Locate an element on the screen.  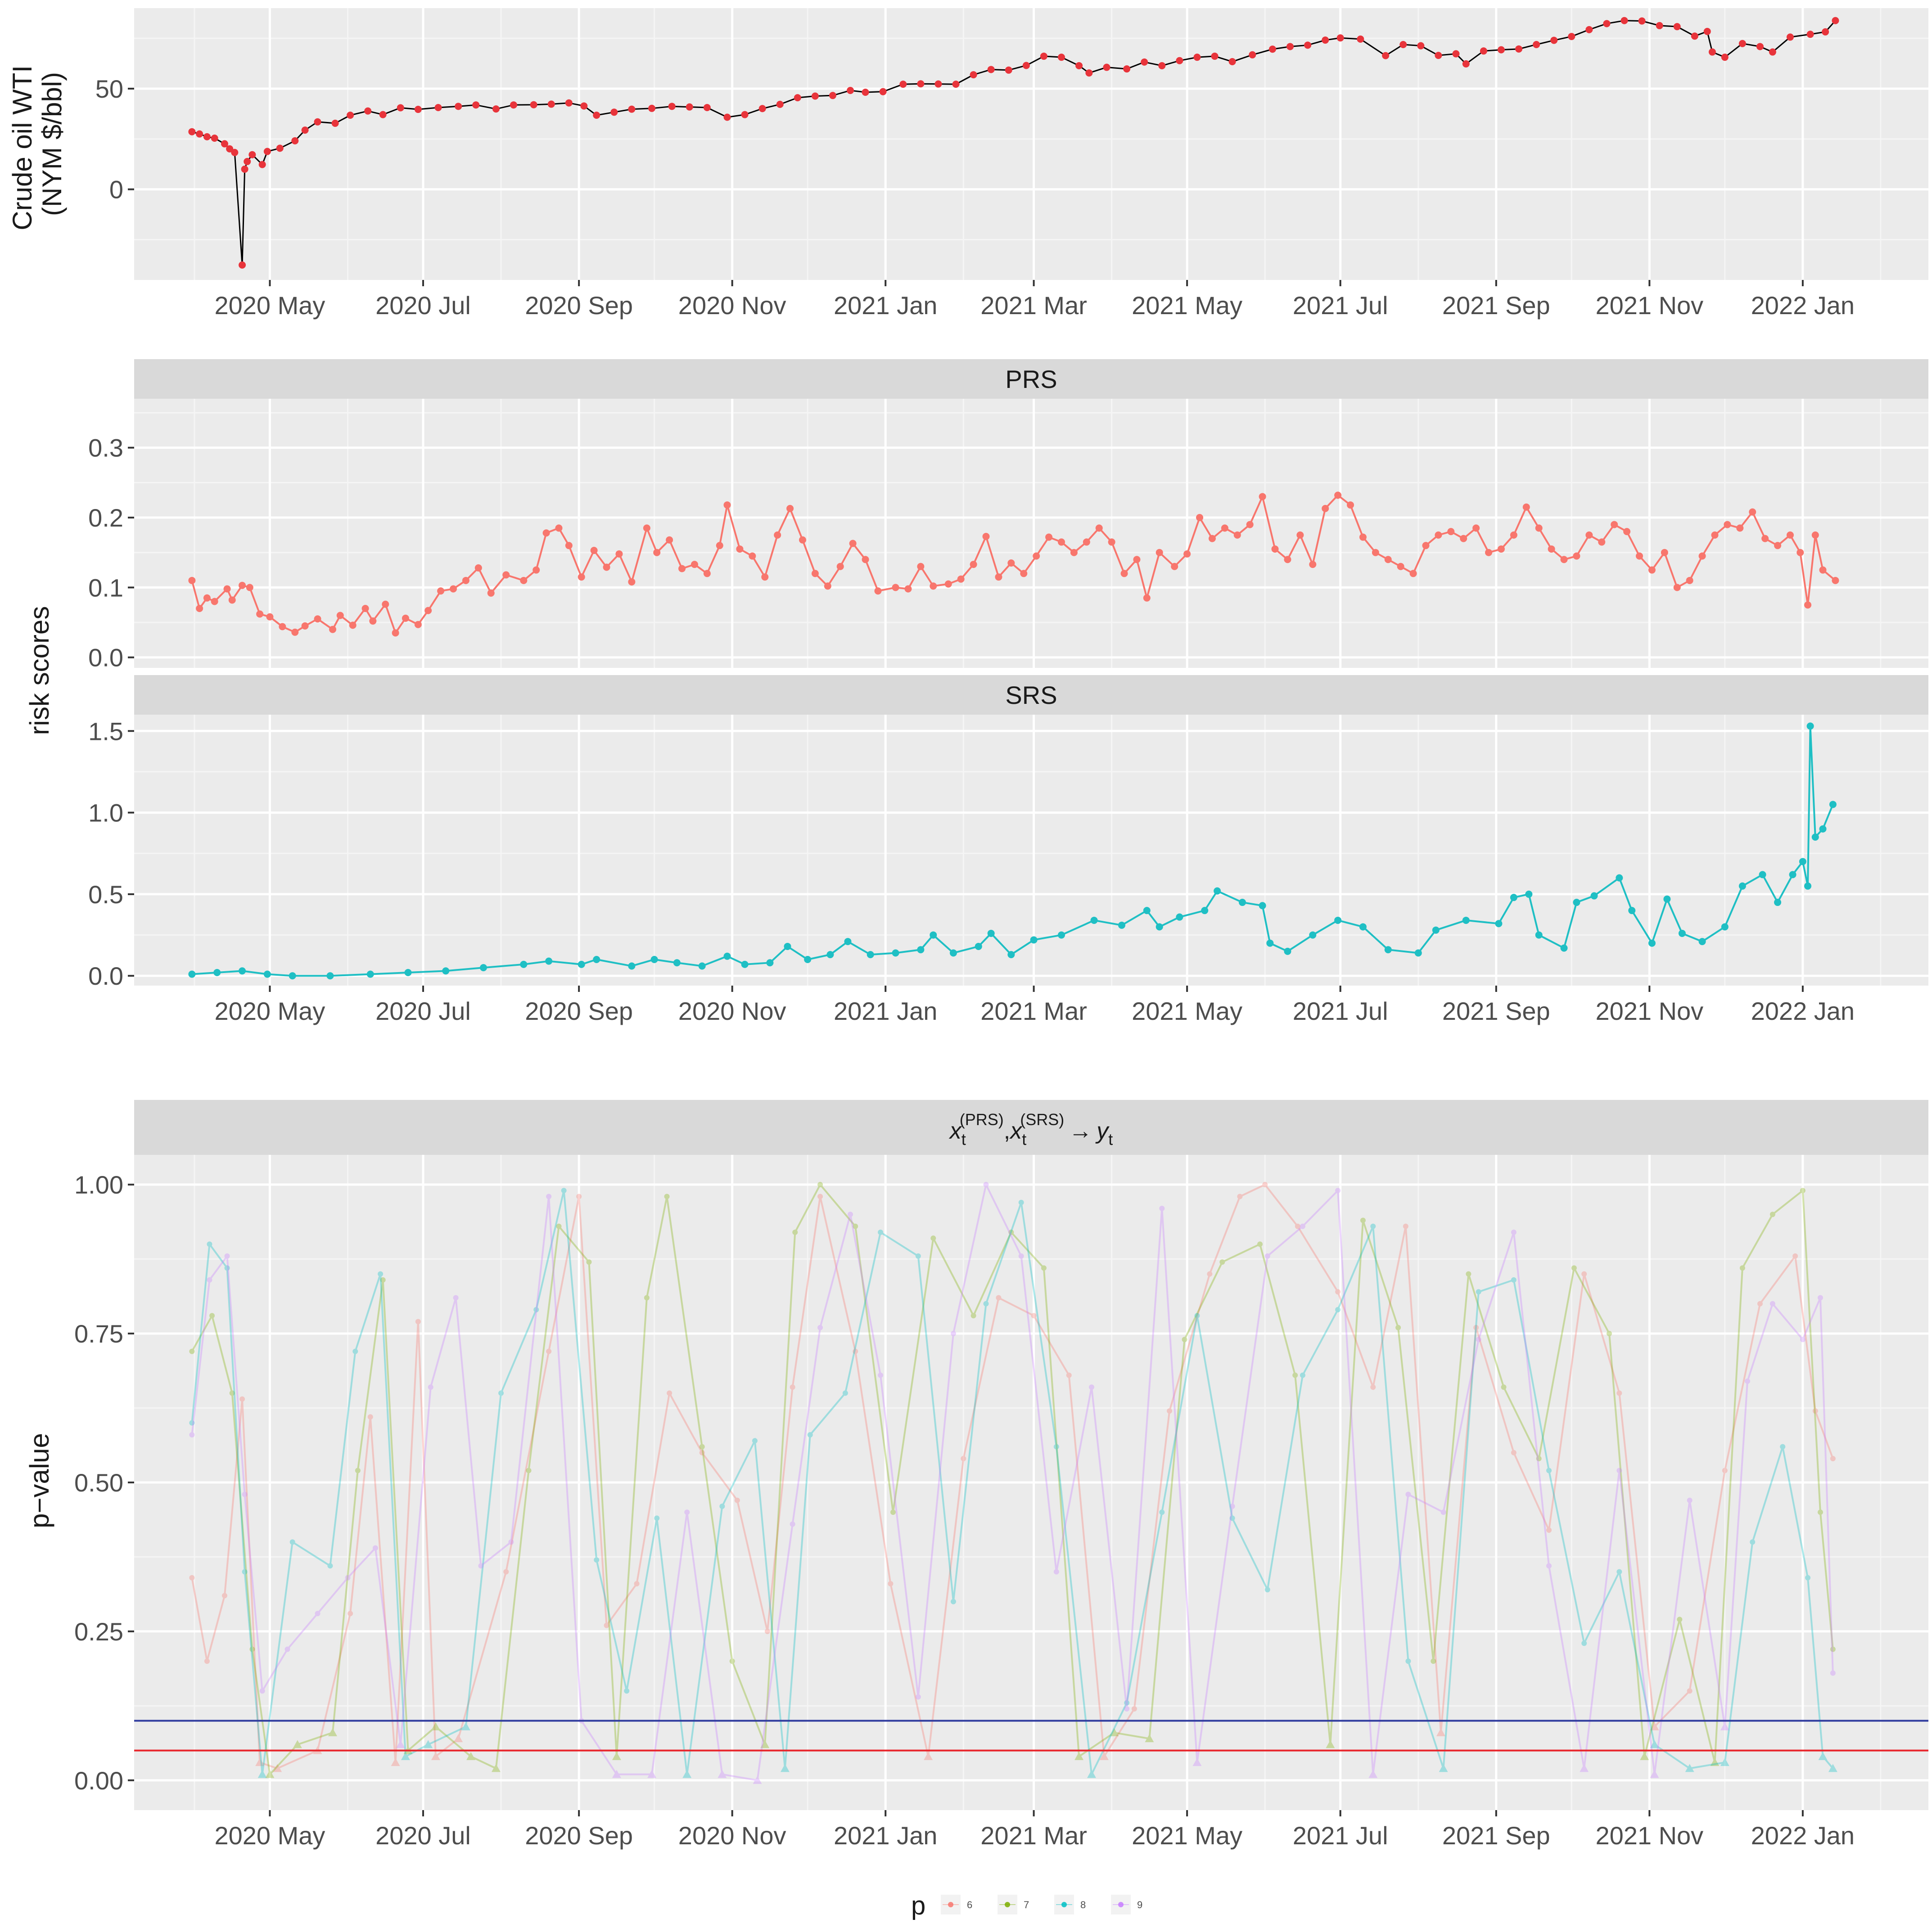
legend: p 6 7 8 9 is located at coordinates (1026, 1905).